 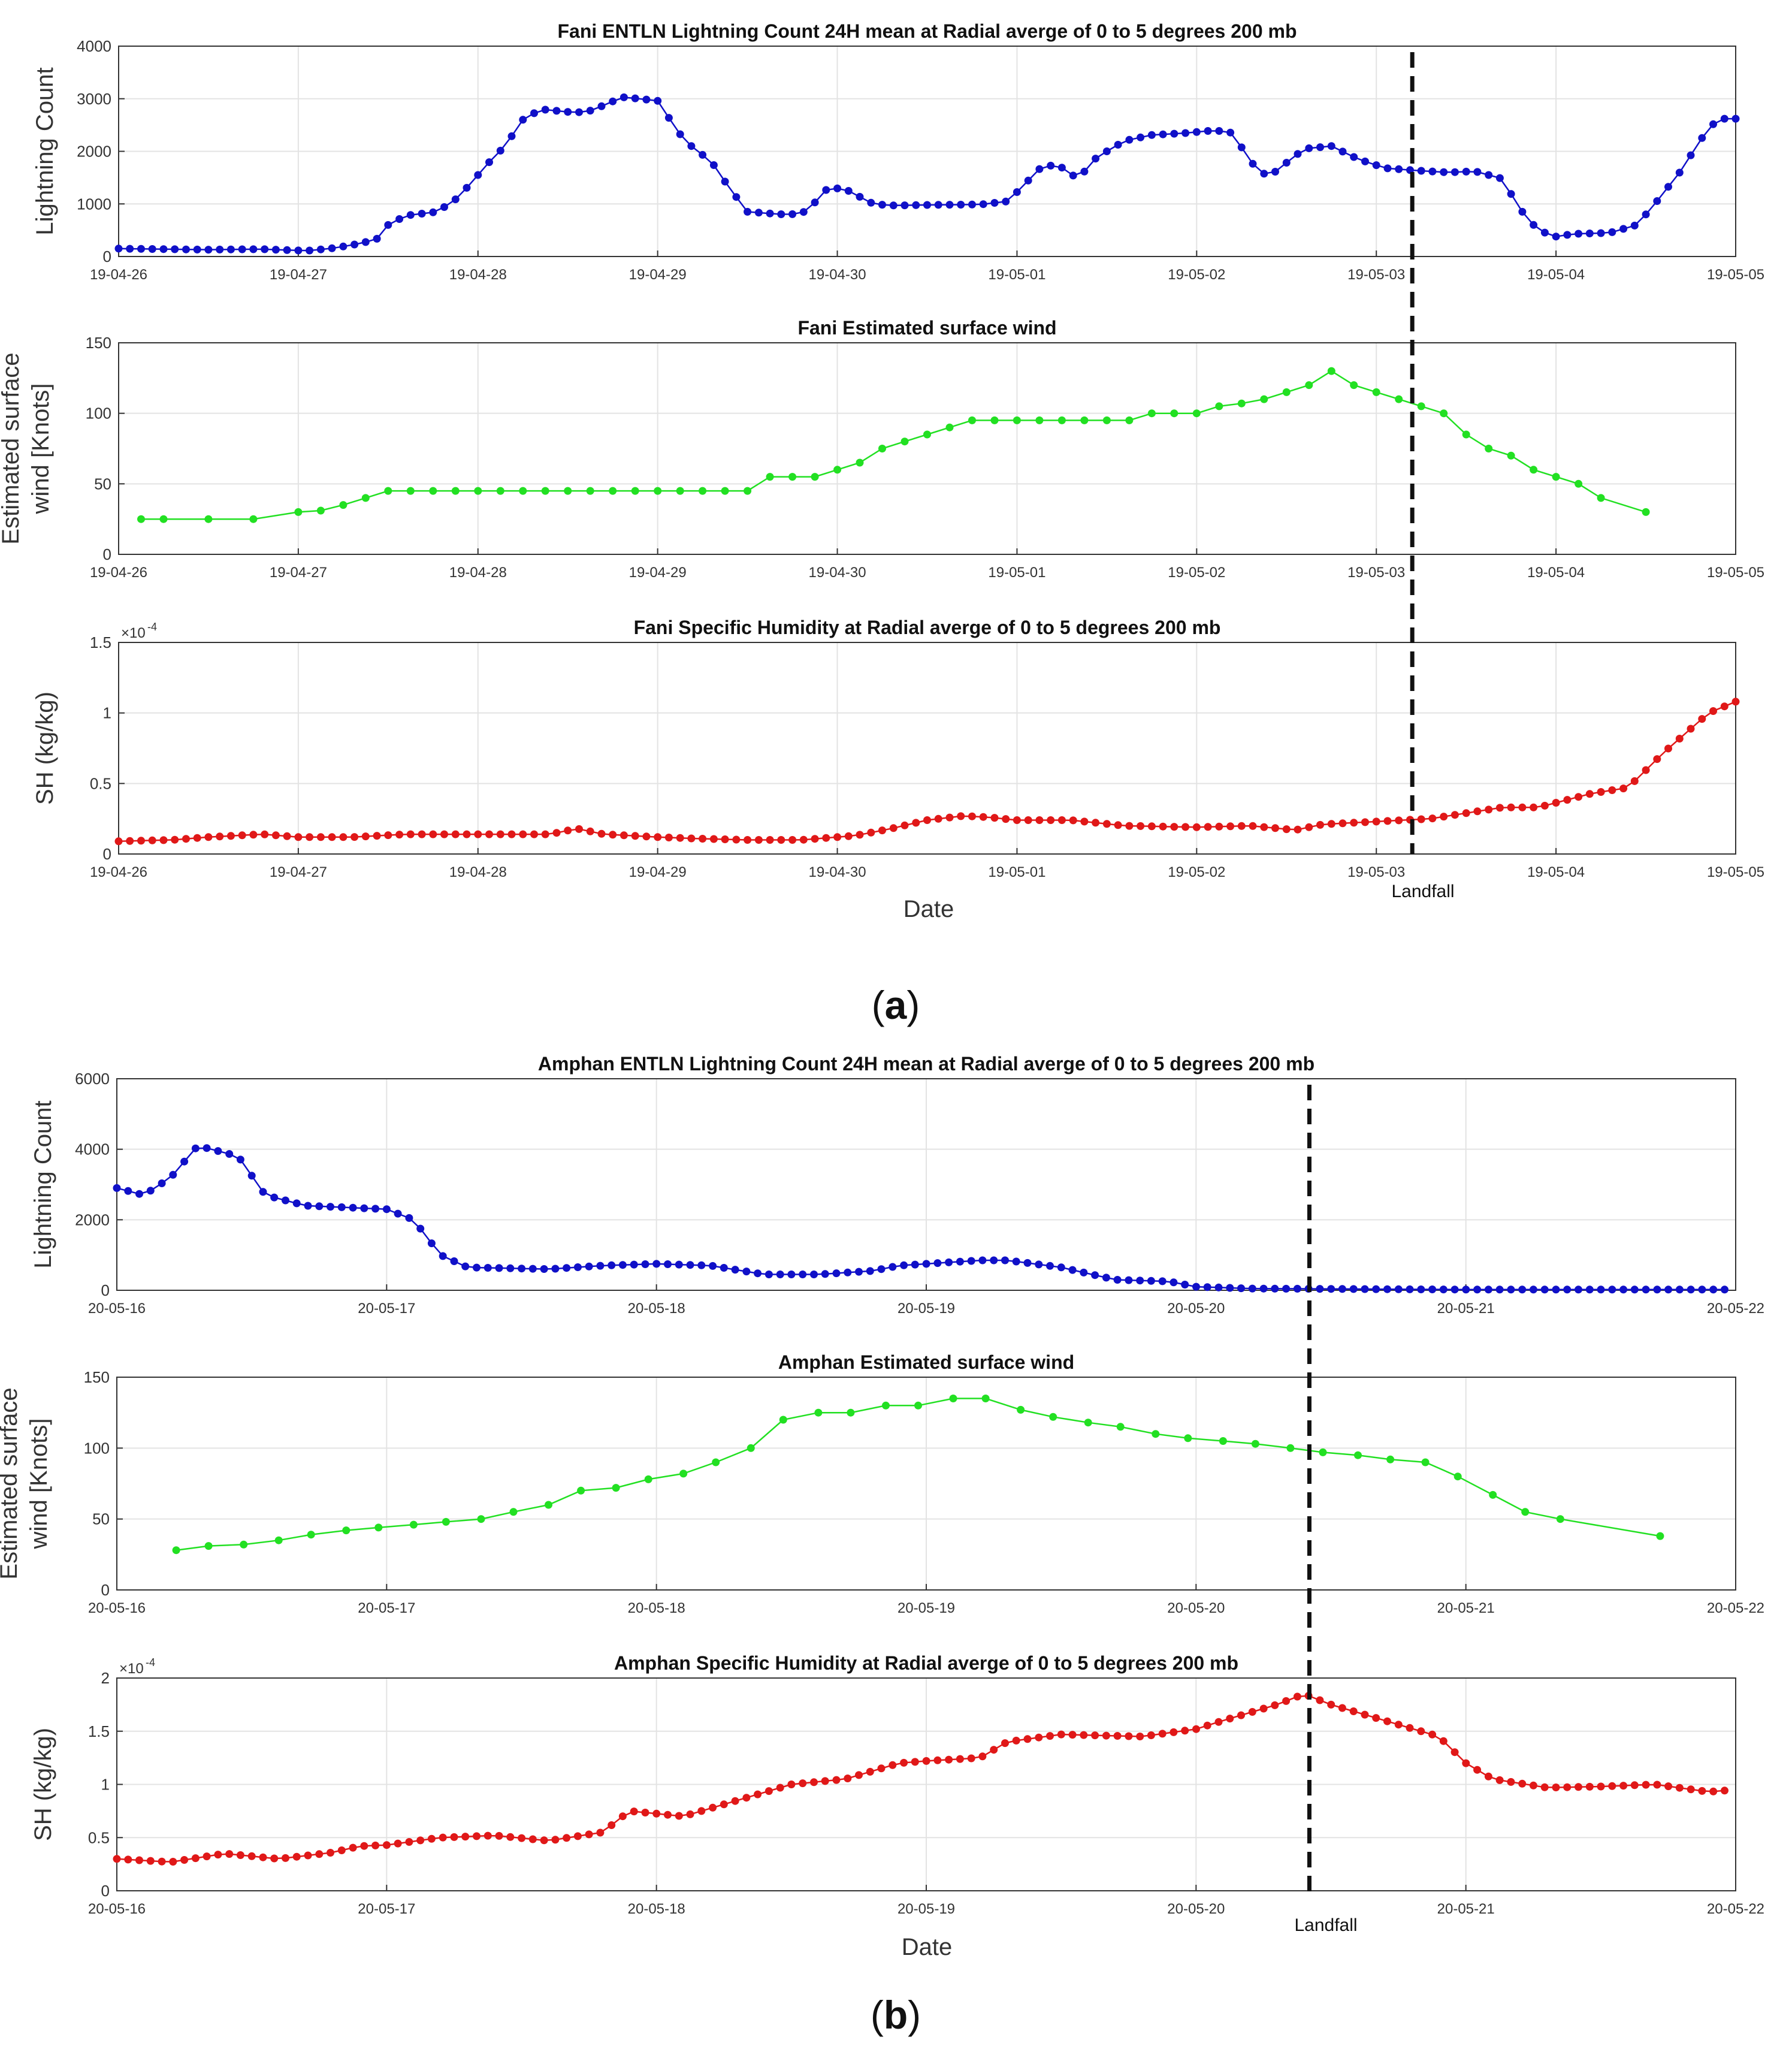 What do you see at coordinates (298, 872) in the screenshot?
I see `fani-humidity-xtick-label: 19-04-27` at bounding box center [298, 872].